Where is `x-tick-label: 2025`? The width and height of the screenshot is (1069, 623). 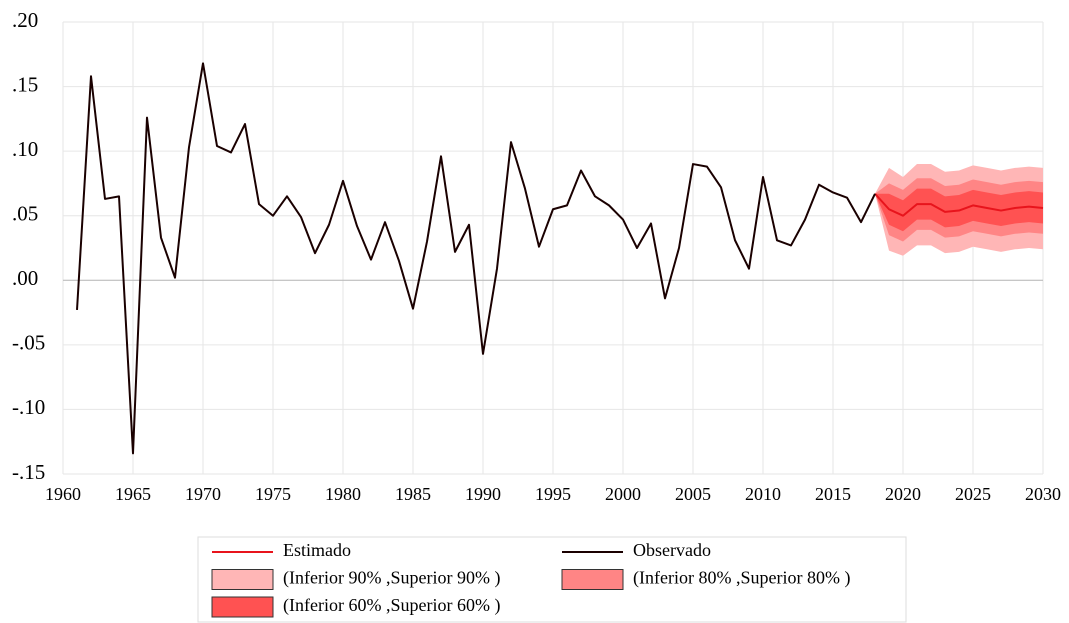
x-tick-label: 2025 is located at coordinates (973, 494).